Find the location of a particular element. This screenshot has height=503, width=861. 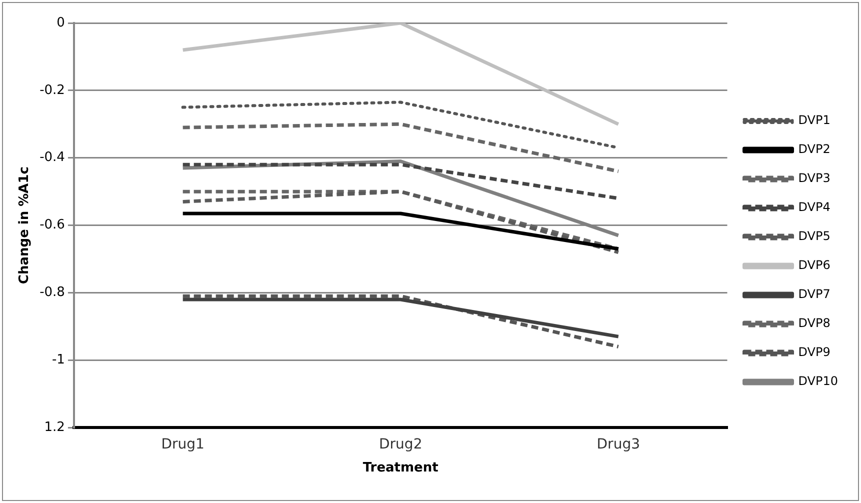

y-tick-label: 1.2 is located at coordinates (54, 427).